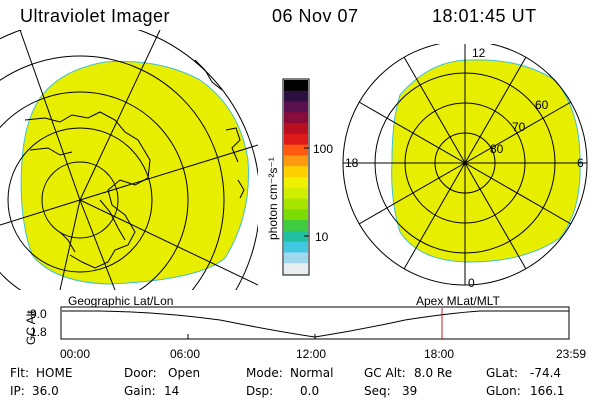 The image size is (600, 400). I want to click on time-tick-2359: 23:59, so click(571, 354).